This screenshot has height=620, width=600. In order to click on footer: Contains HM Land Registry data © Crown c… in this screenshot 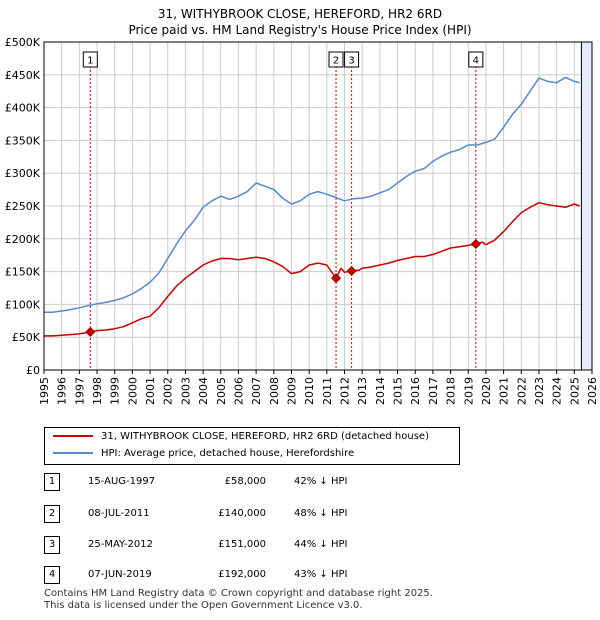, I will do `click(238, 600)`.